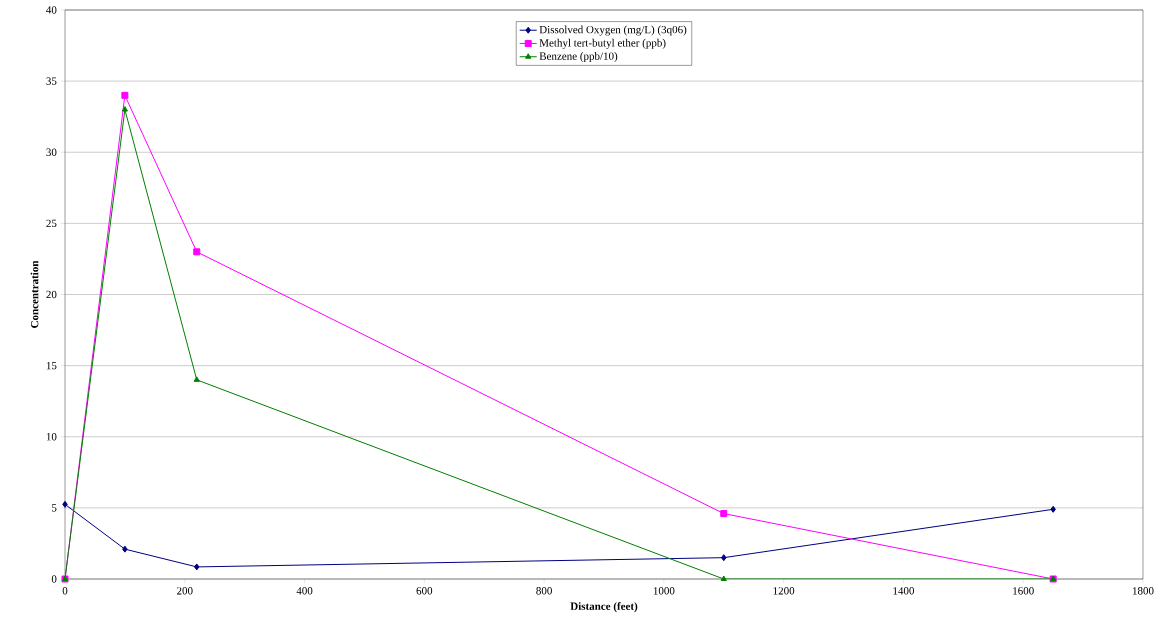 This screenshot has height=642, width=1172. What do you see at coordinates (1023, 591) in the screenshot?
I see `x-tick-label: 1600` at bounding box center [1023, 591].